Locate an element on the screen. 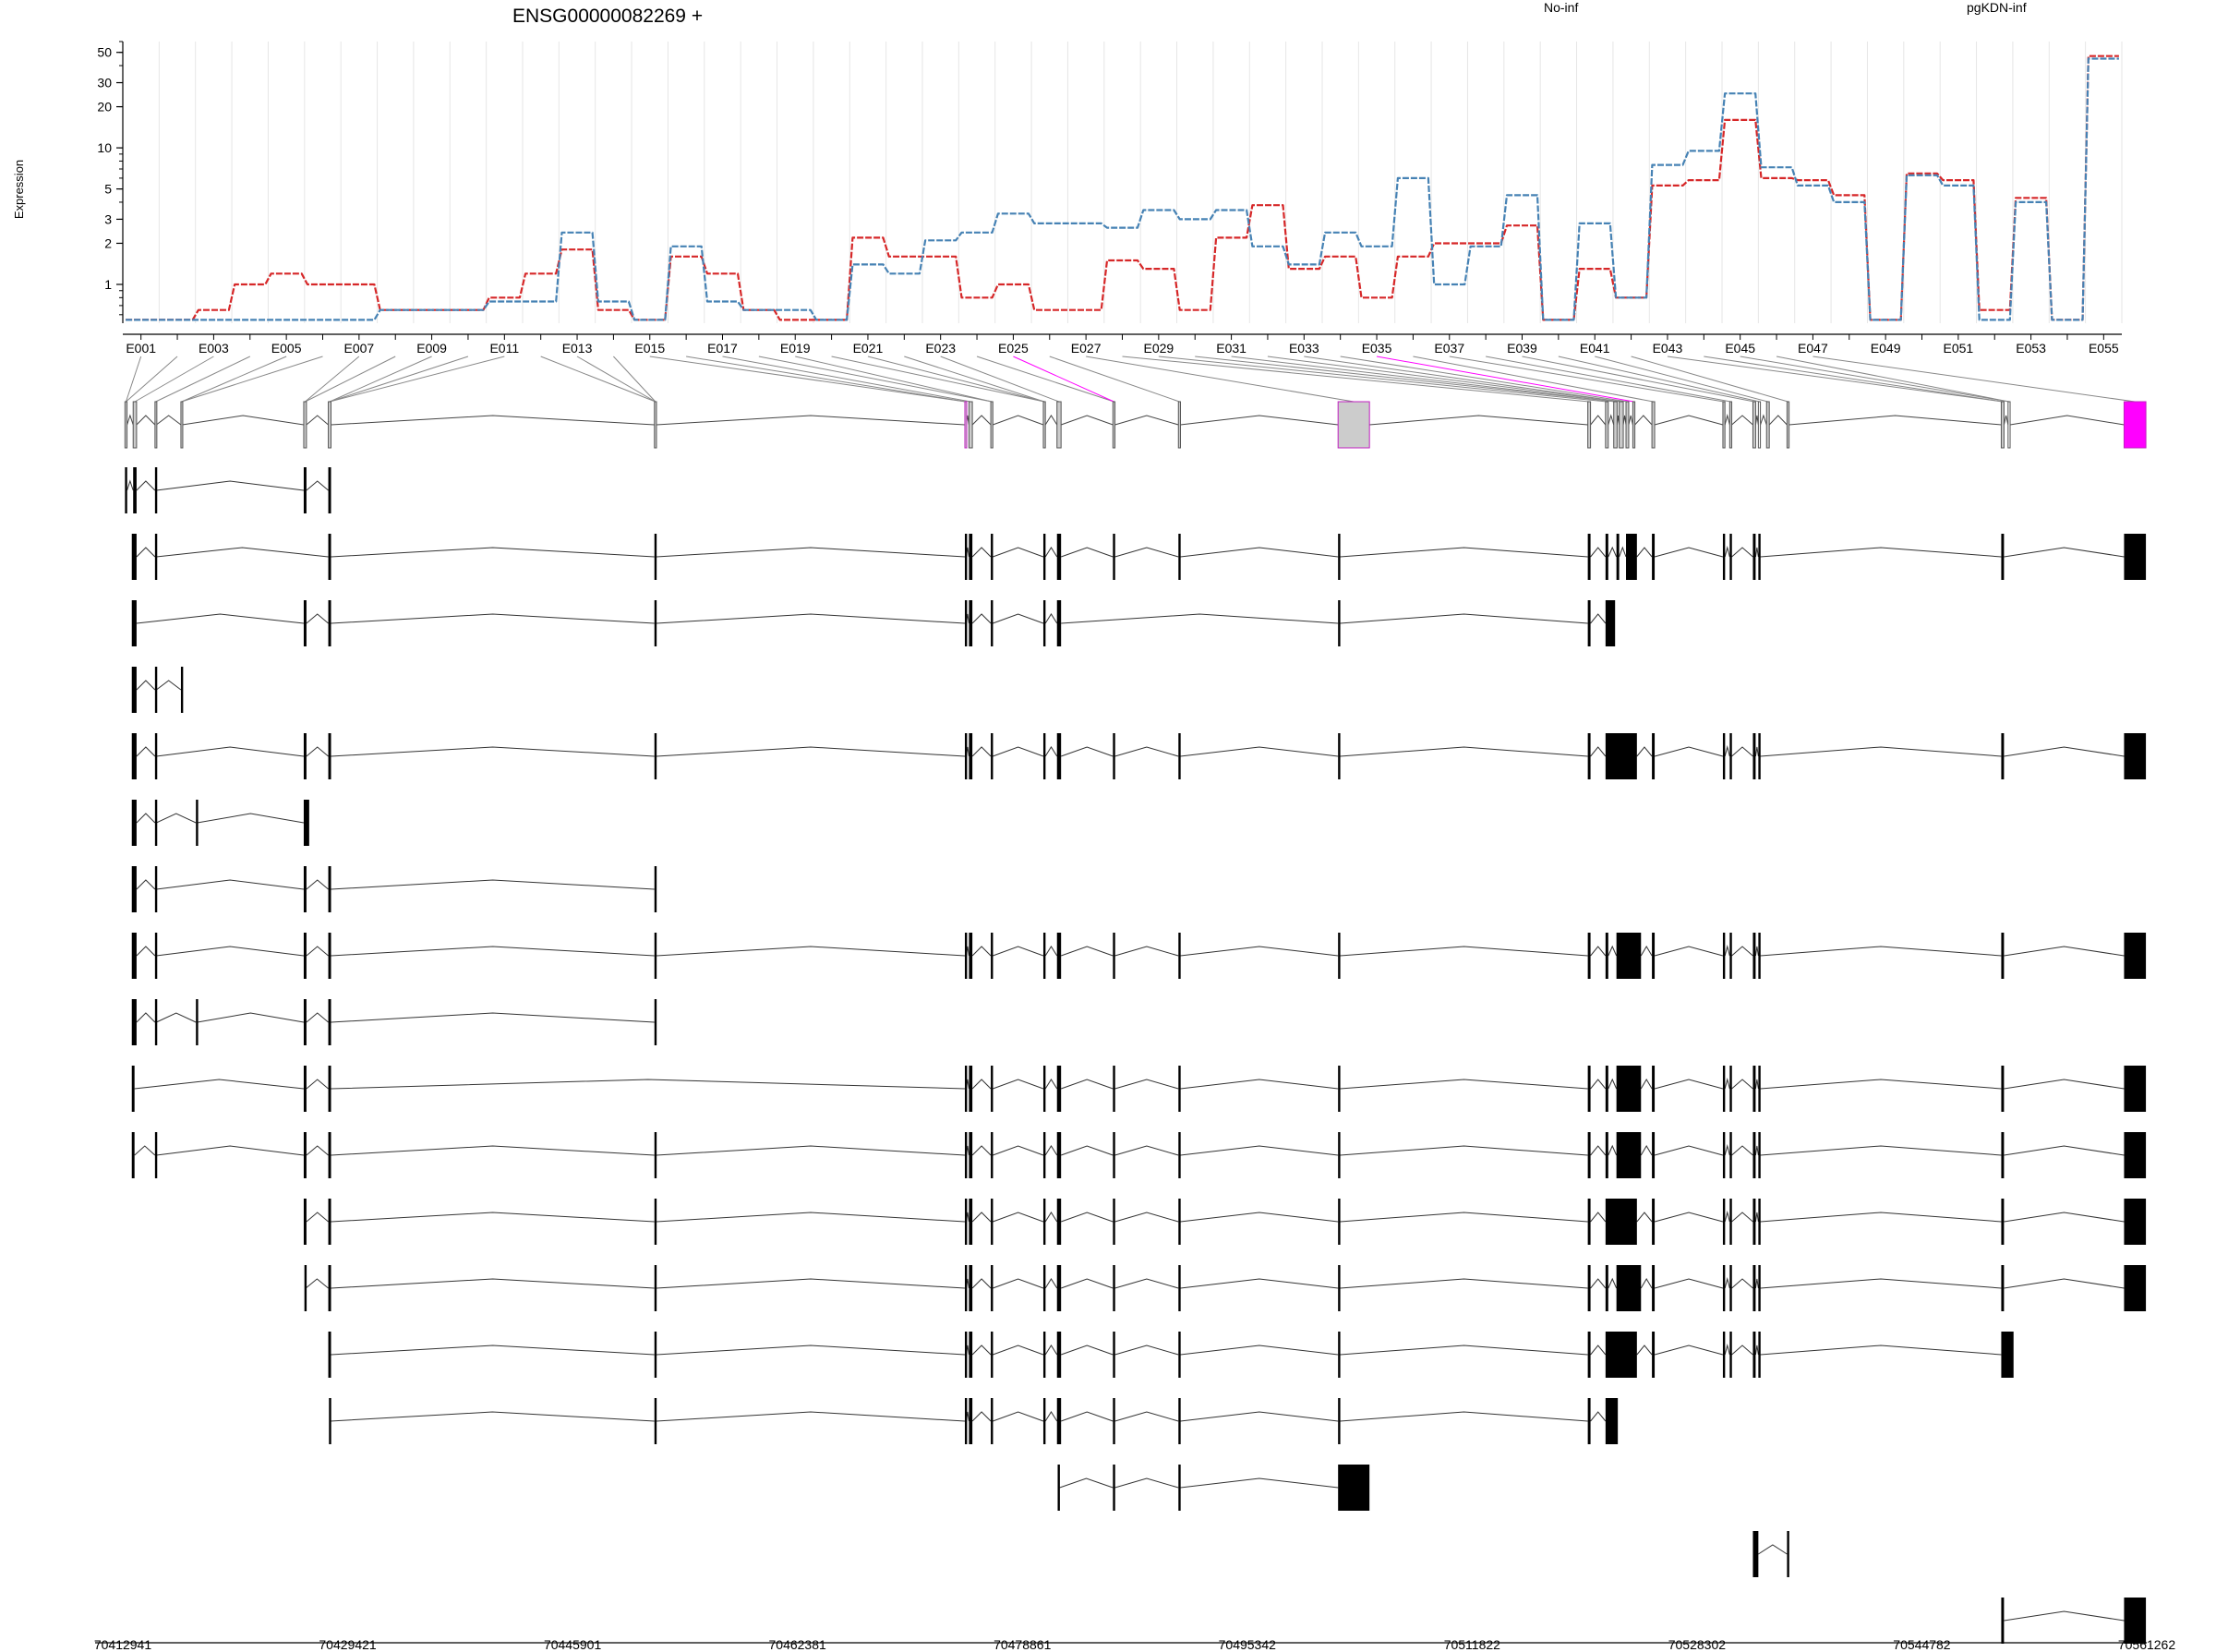  legend-entry-pgkdn-inf: pgKDN-inf is located at coordinates (1997, 7).